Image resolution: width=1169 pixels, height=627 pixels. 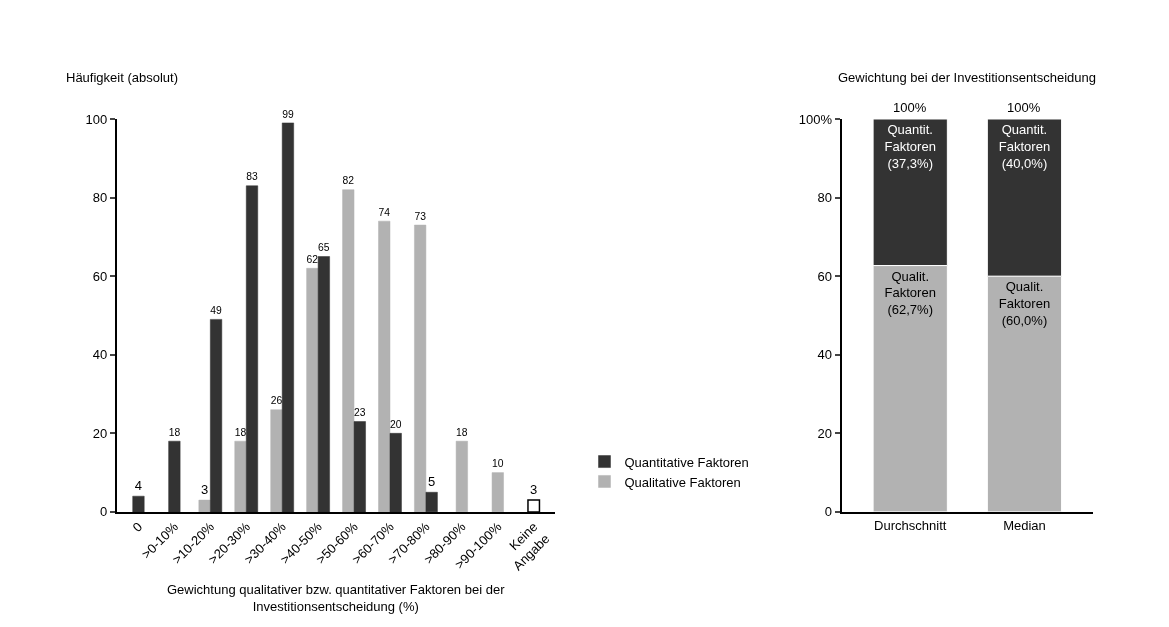 What do you see at coordinates (682, 482) in the screenshot?
I see `legend-label: Qualitative Faktoren` at bounding box center [682, 482].